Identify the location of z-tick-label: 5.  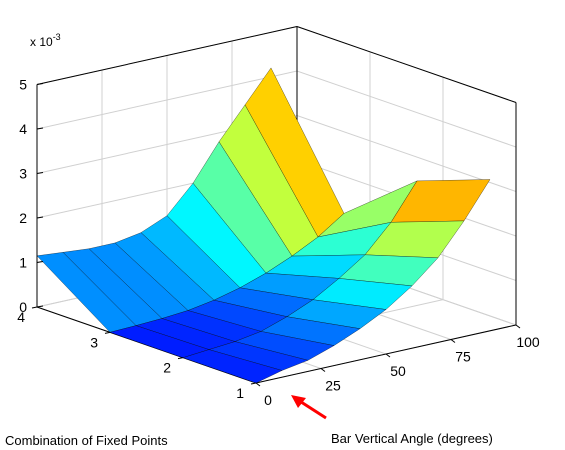
(23, 85).